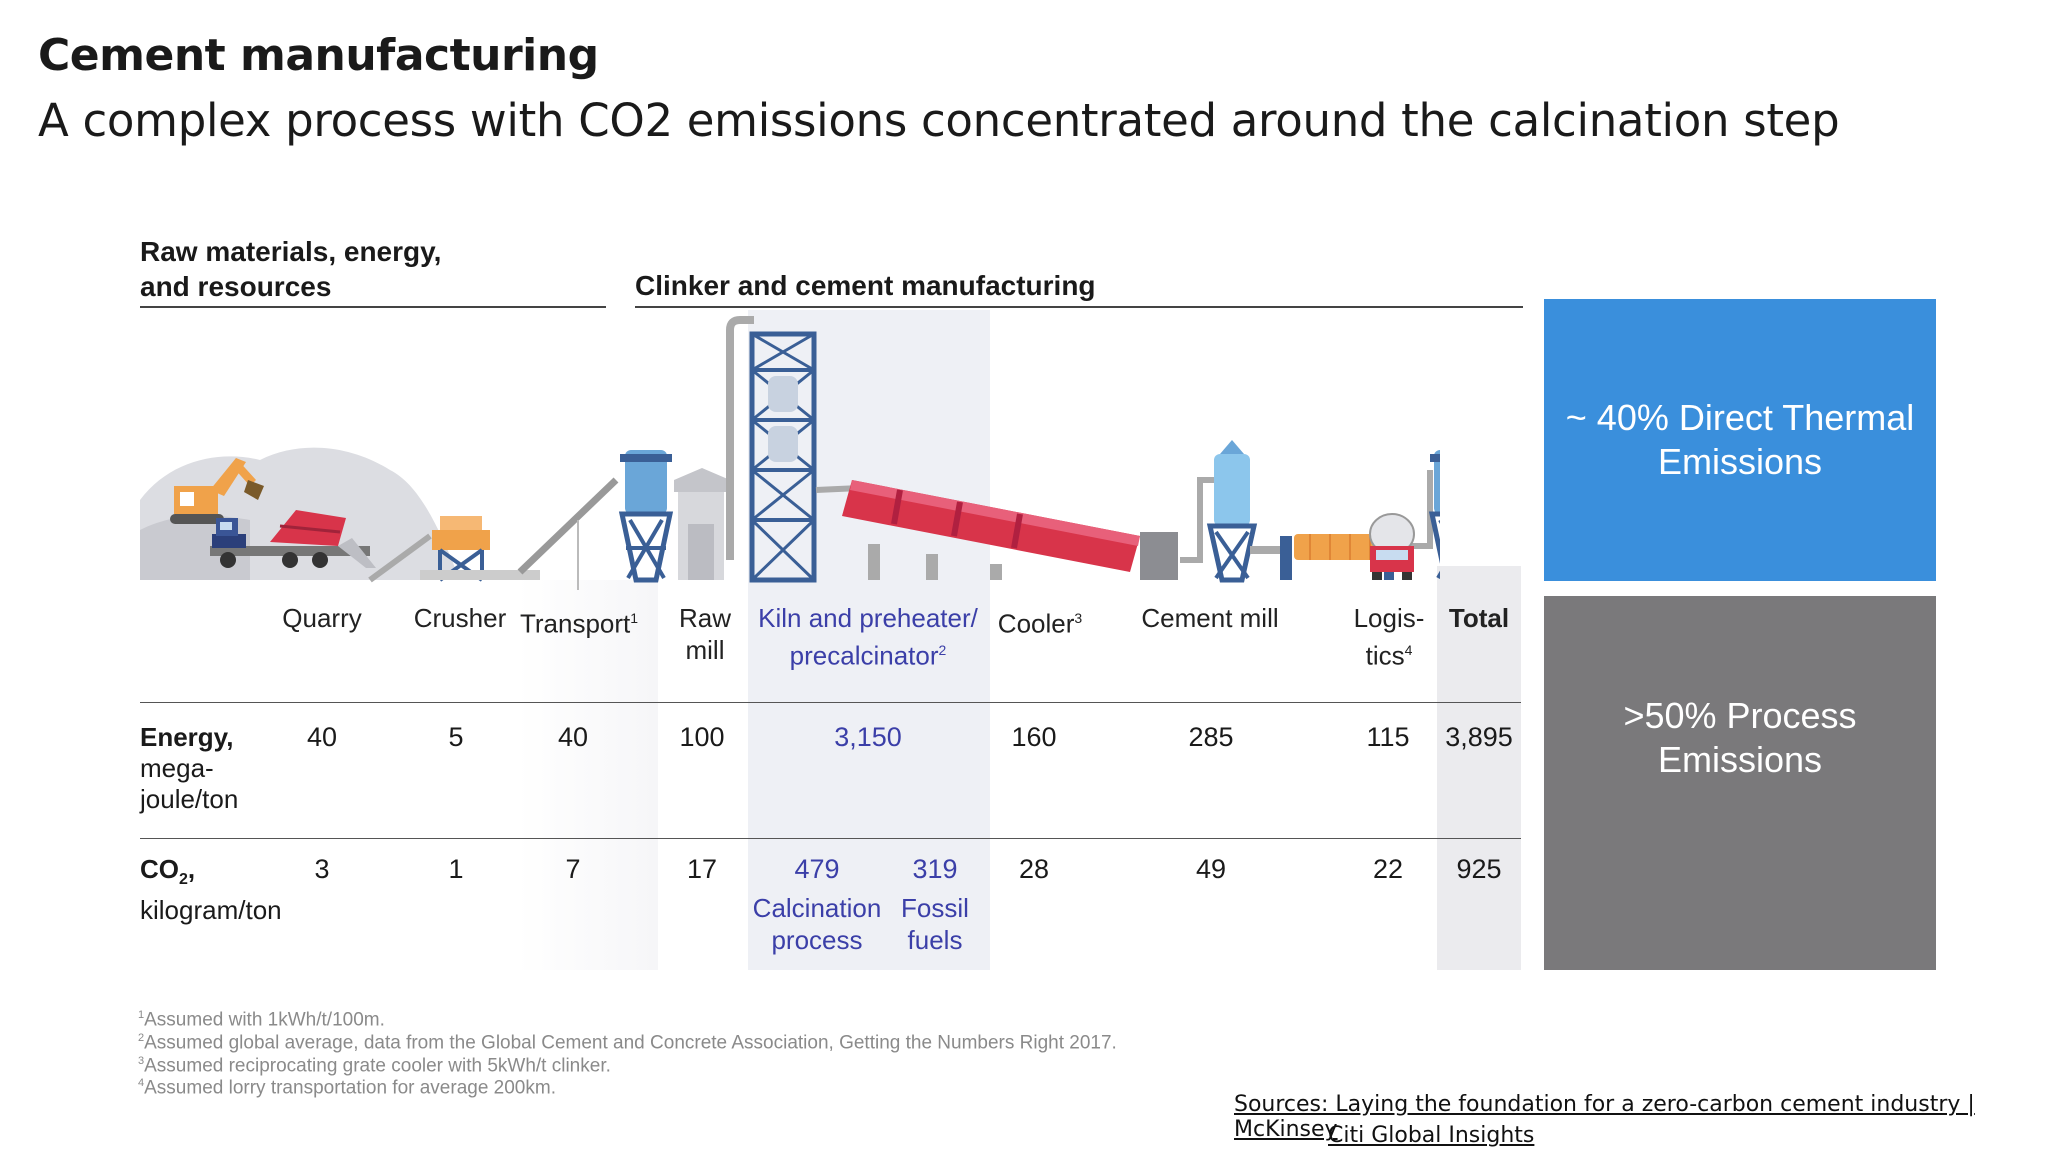  What do you see at coordinates (935, 869) in the screenshot?
I see `co2-value-fossil: 319` at bounding box center [935, 869].